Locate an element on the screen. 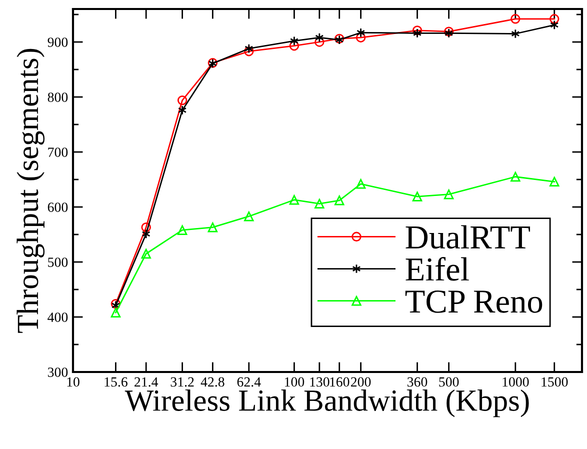  y-tick-label: 600 is located at coordinates (58, 207).